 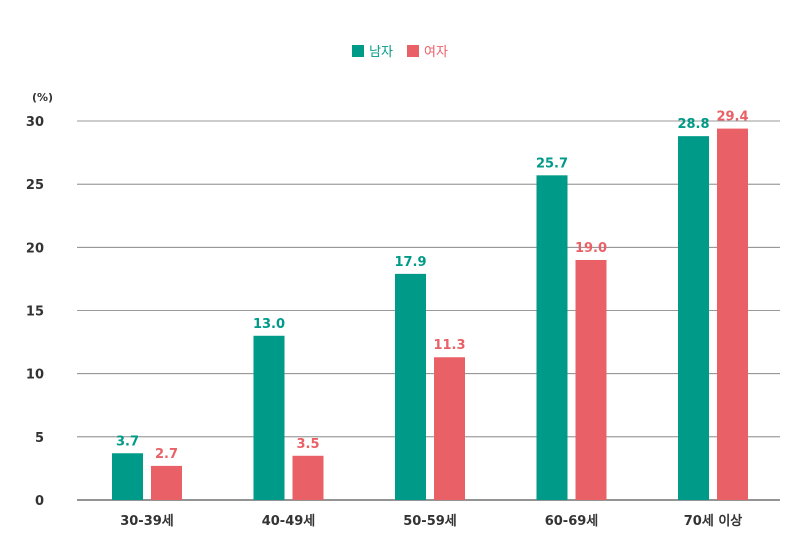 What do you see at coordinates (572, 521) in the screenshot?
I see `x-tick-label: 60-69세` at bounding box center [572, 521].